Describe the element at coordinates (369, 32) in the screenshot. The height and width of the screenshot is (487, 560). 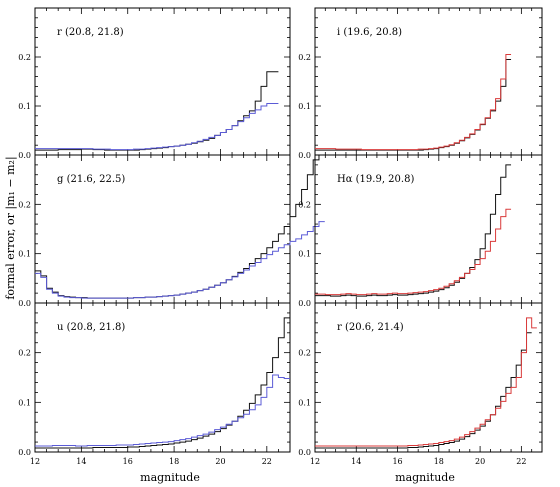
I see `panel-label: i (19.6, 20.8)` at that location.